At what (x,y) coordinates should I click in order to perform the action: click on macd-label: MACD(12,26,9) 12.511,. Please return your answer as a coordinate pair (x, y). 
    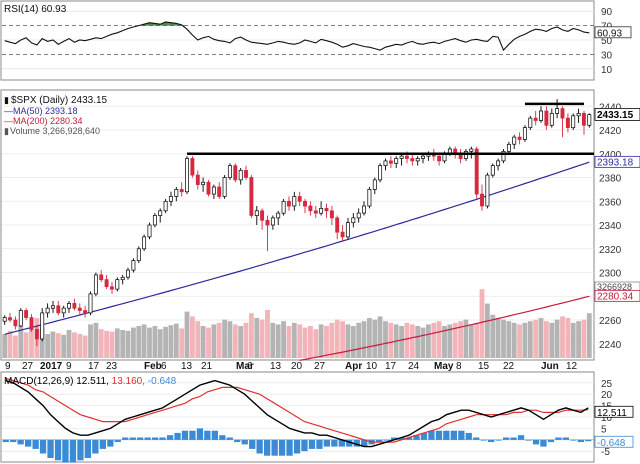
    Looking at the image, I should click on (56, 381).